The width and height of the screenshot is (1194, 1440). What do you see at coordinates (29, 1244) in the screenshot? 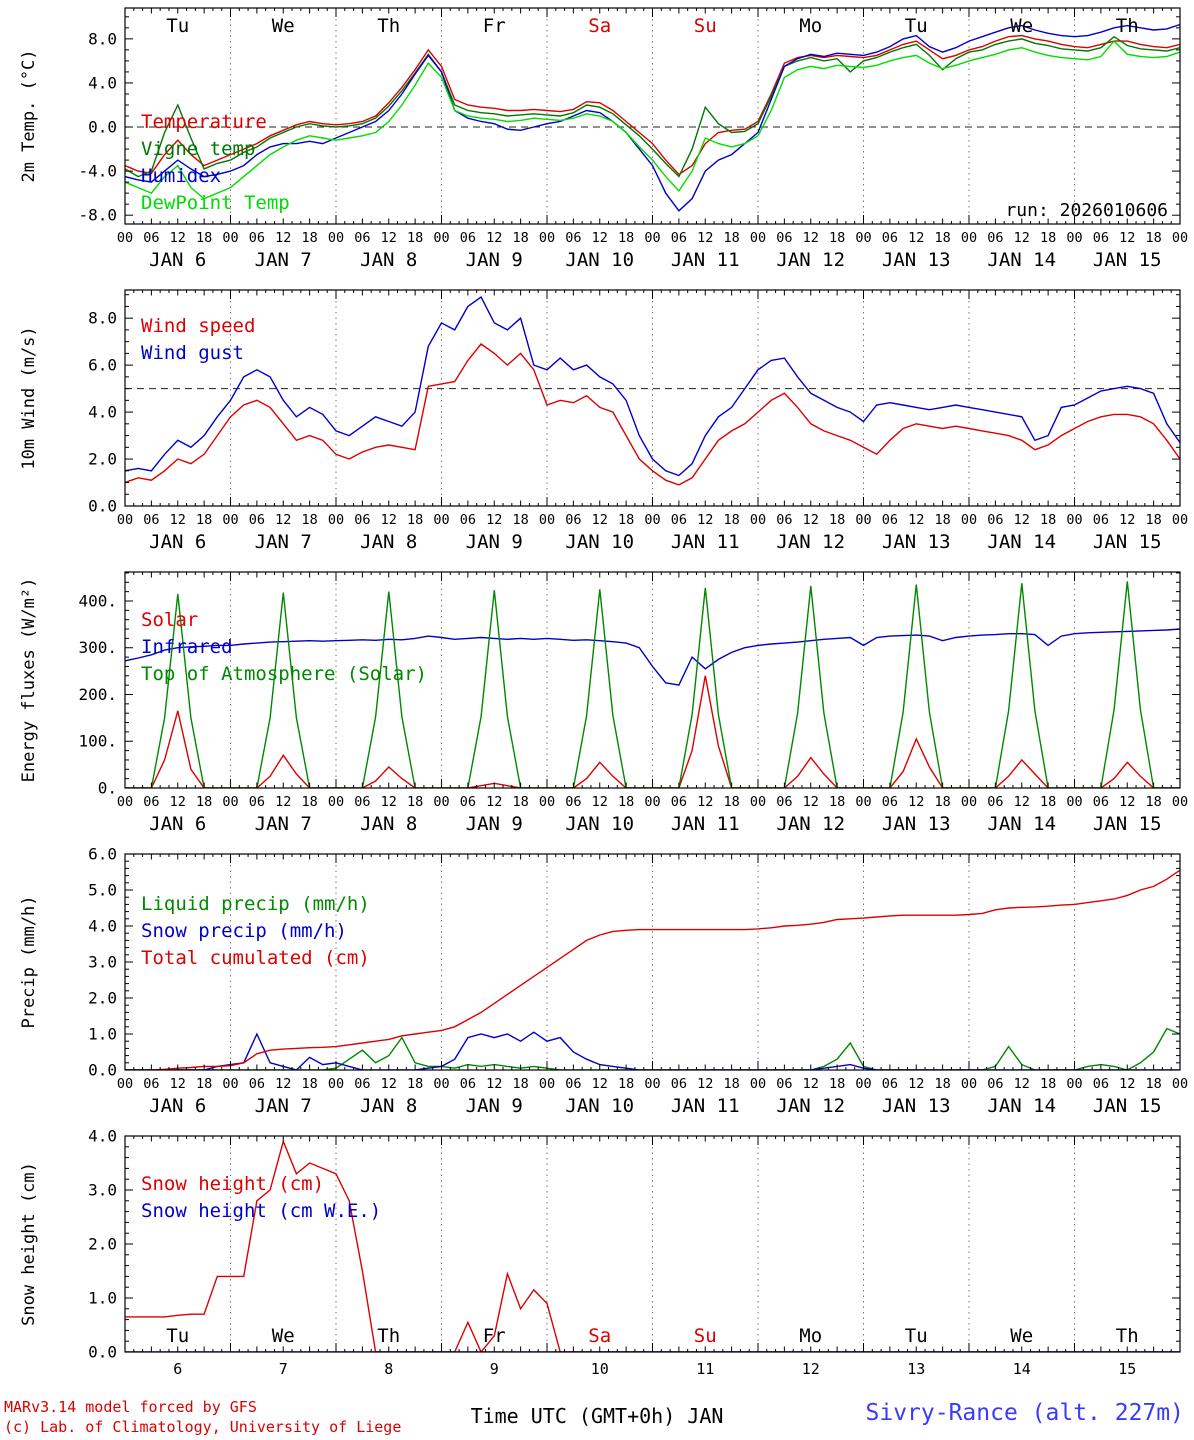
I see `y-axis-title: Snow height (cm)` at bounding box center [29, 1244].